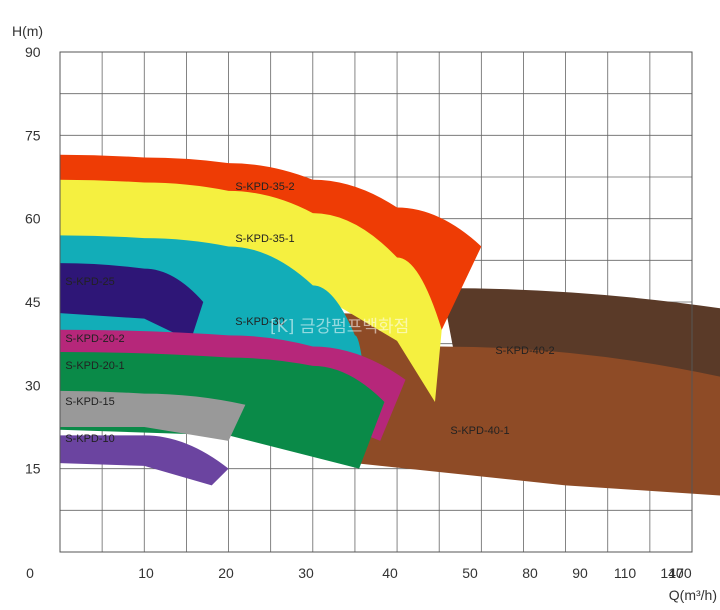 This screenshot has height=610, width=720. What do you see at coordinates (90, 439) in the screenshot?
I see `band-label: S-KPD-10` at bounding box center [90, 439].